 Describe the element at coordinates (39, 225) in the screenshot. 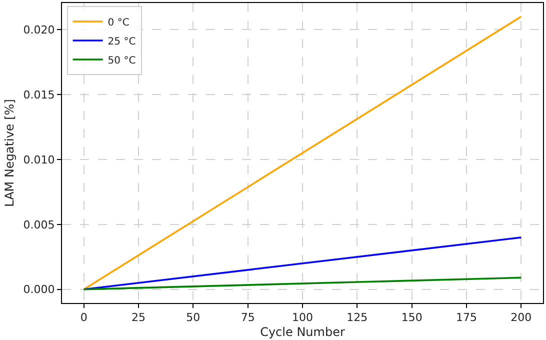

I see `y-tick-label: 0.005` at that location.